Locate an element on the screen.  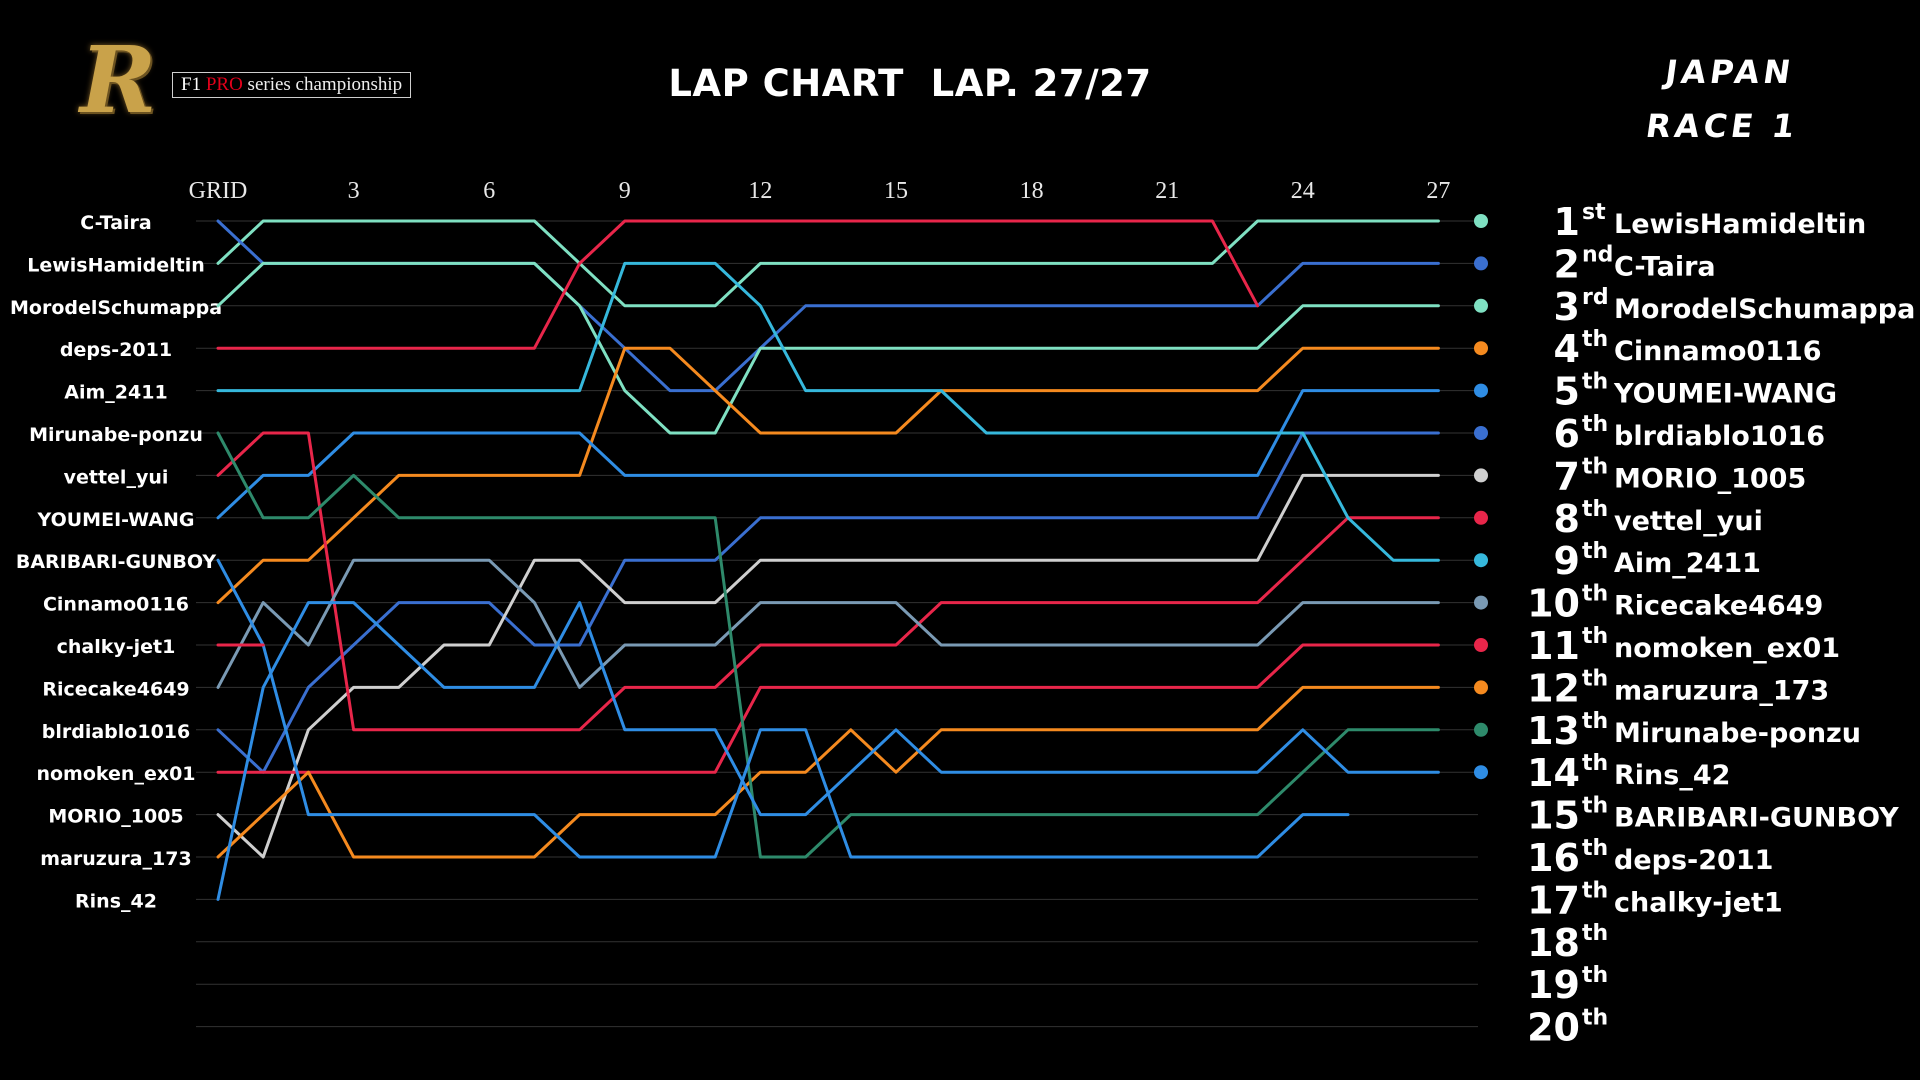
position-number: 19 is located at coordinates (1553, 985).